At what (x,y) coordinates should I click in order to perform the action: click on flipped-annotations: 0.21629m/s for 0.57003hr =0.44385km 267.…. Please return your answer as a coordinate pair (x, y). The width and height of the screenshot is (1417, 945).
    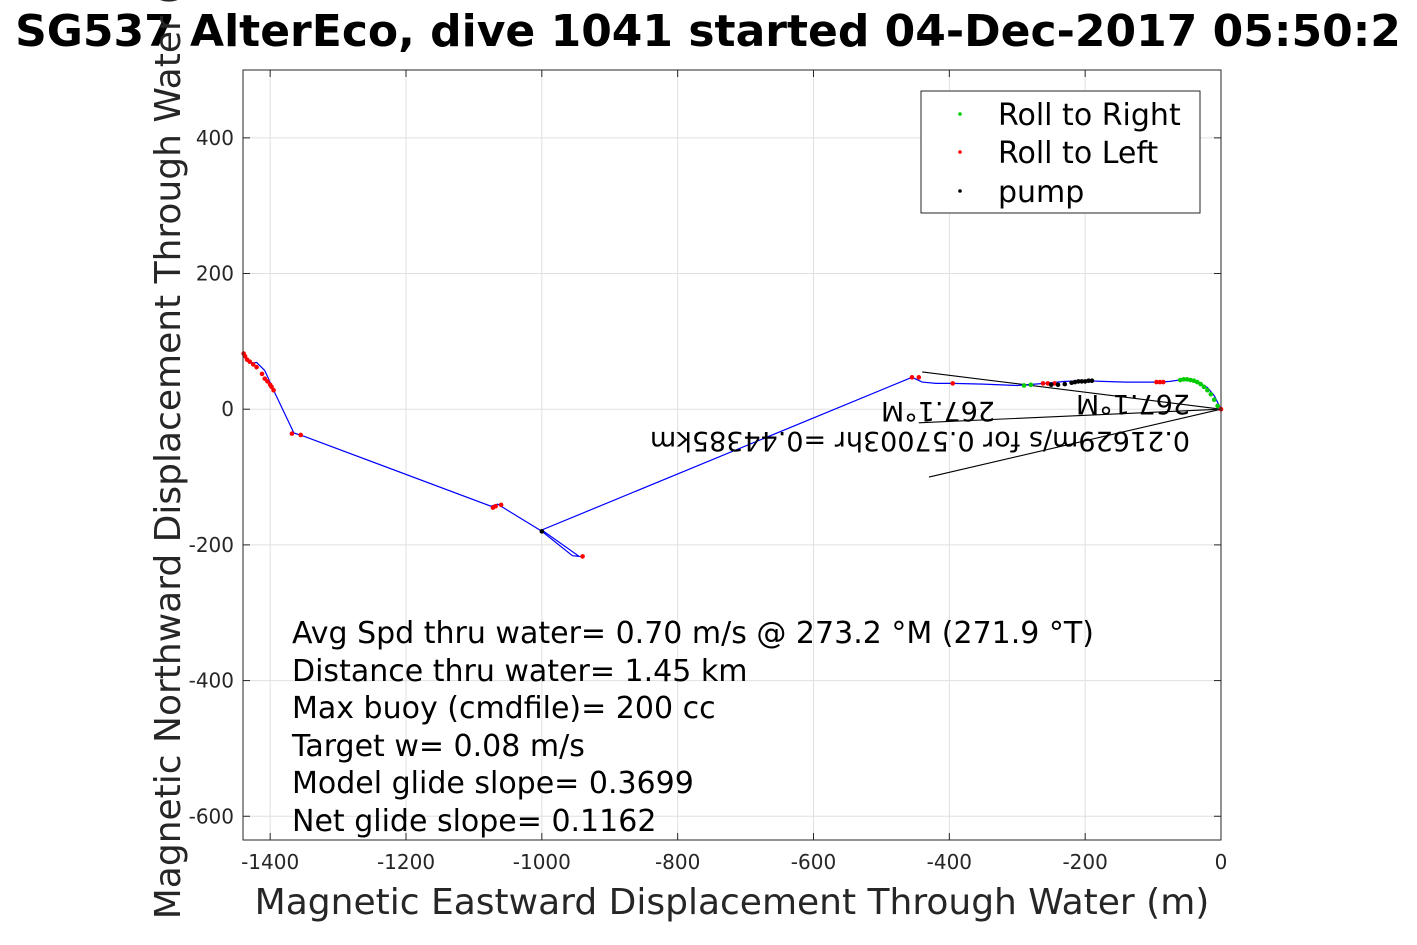
    Looking at the image, I should click on (920, 422).